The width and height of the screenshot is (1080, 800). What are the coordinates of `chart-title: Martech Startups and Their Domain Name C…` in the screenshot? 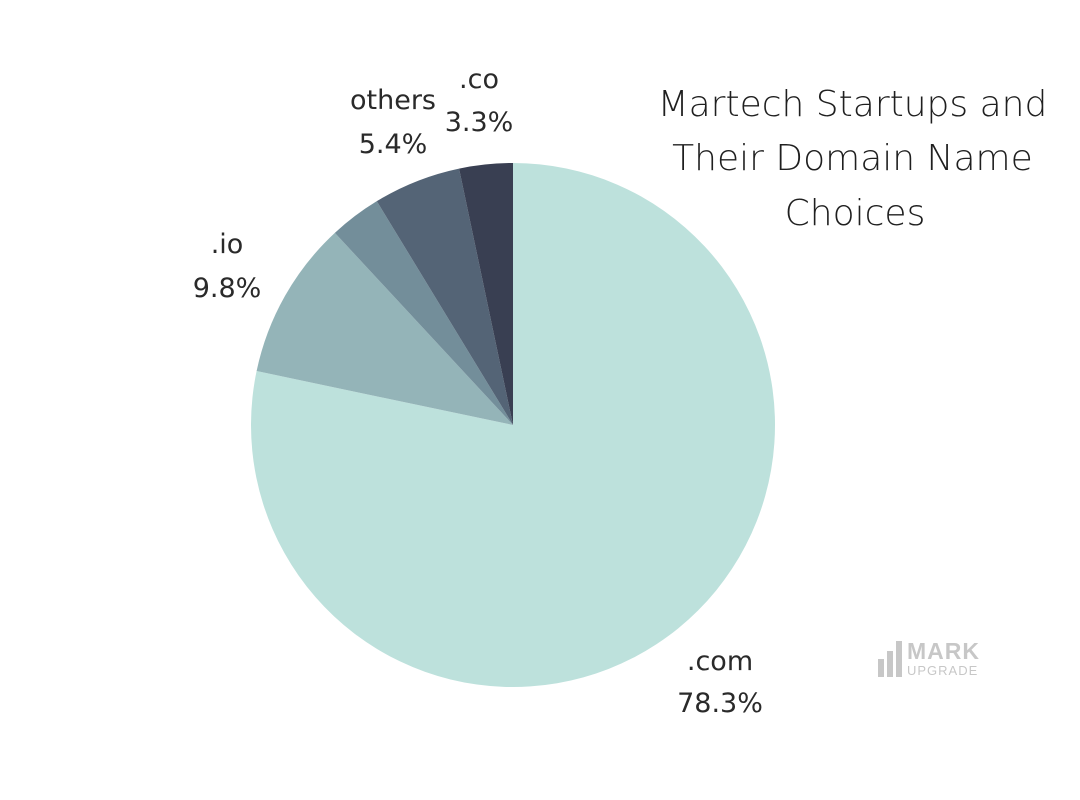 It's located at (855, 159).